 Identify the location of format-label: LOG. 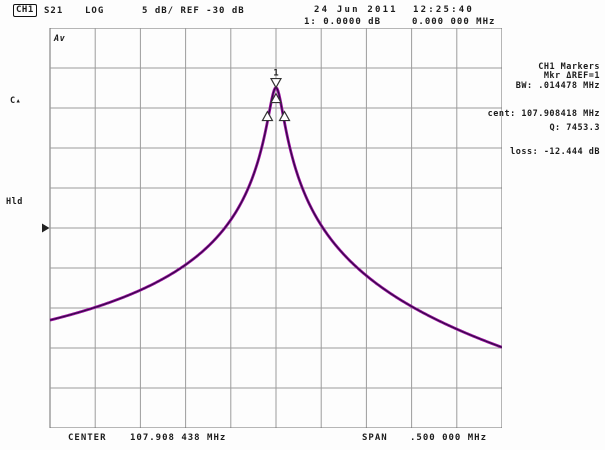
(95, 11).